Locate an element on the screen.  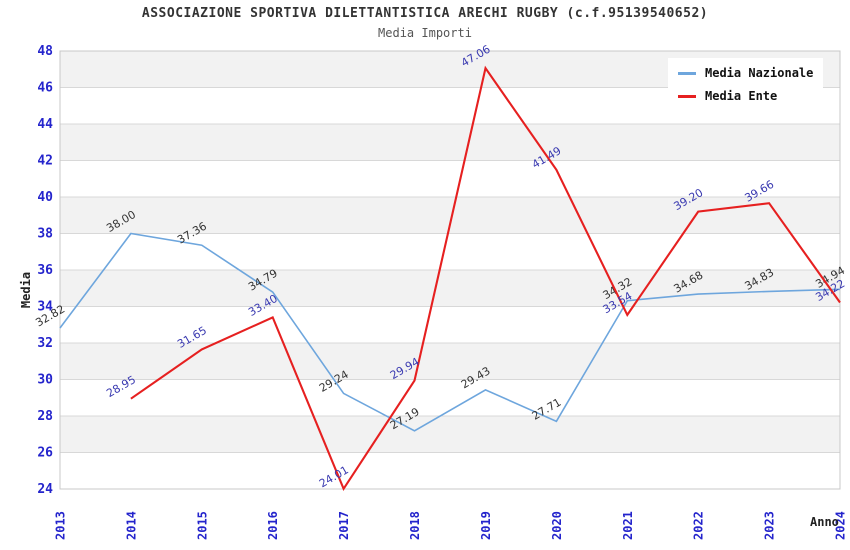
y-tick-label: 28 is located at coordinates (45, 416).